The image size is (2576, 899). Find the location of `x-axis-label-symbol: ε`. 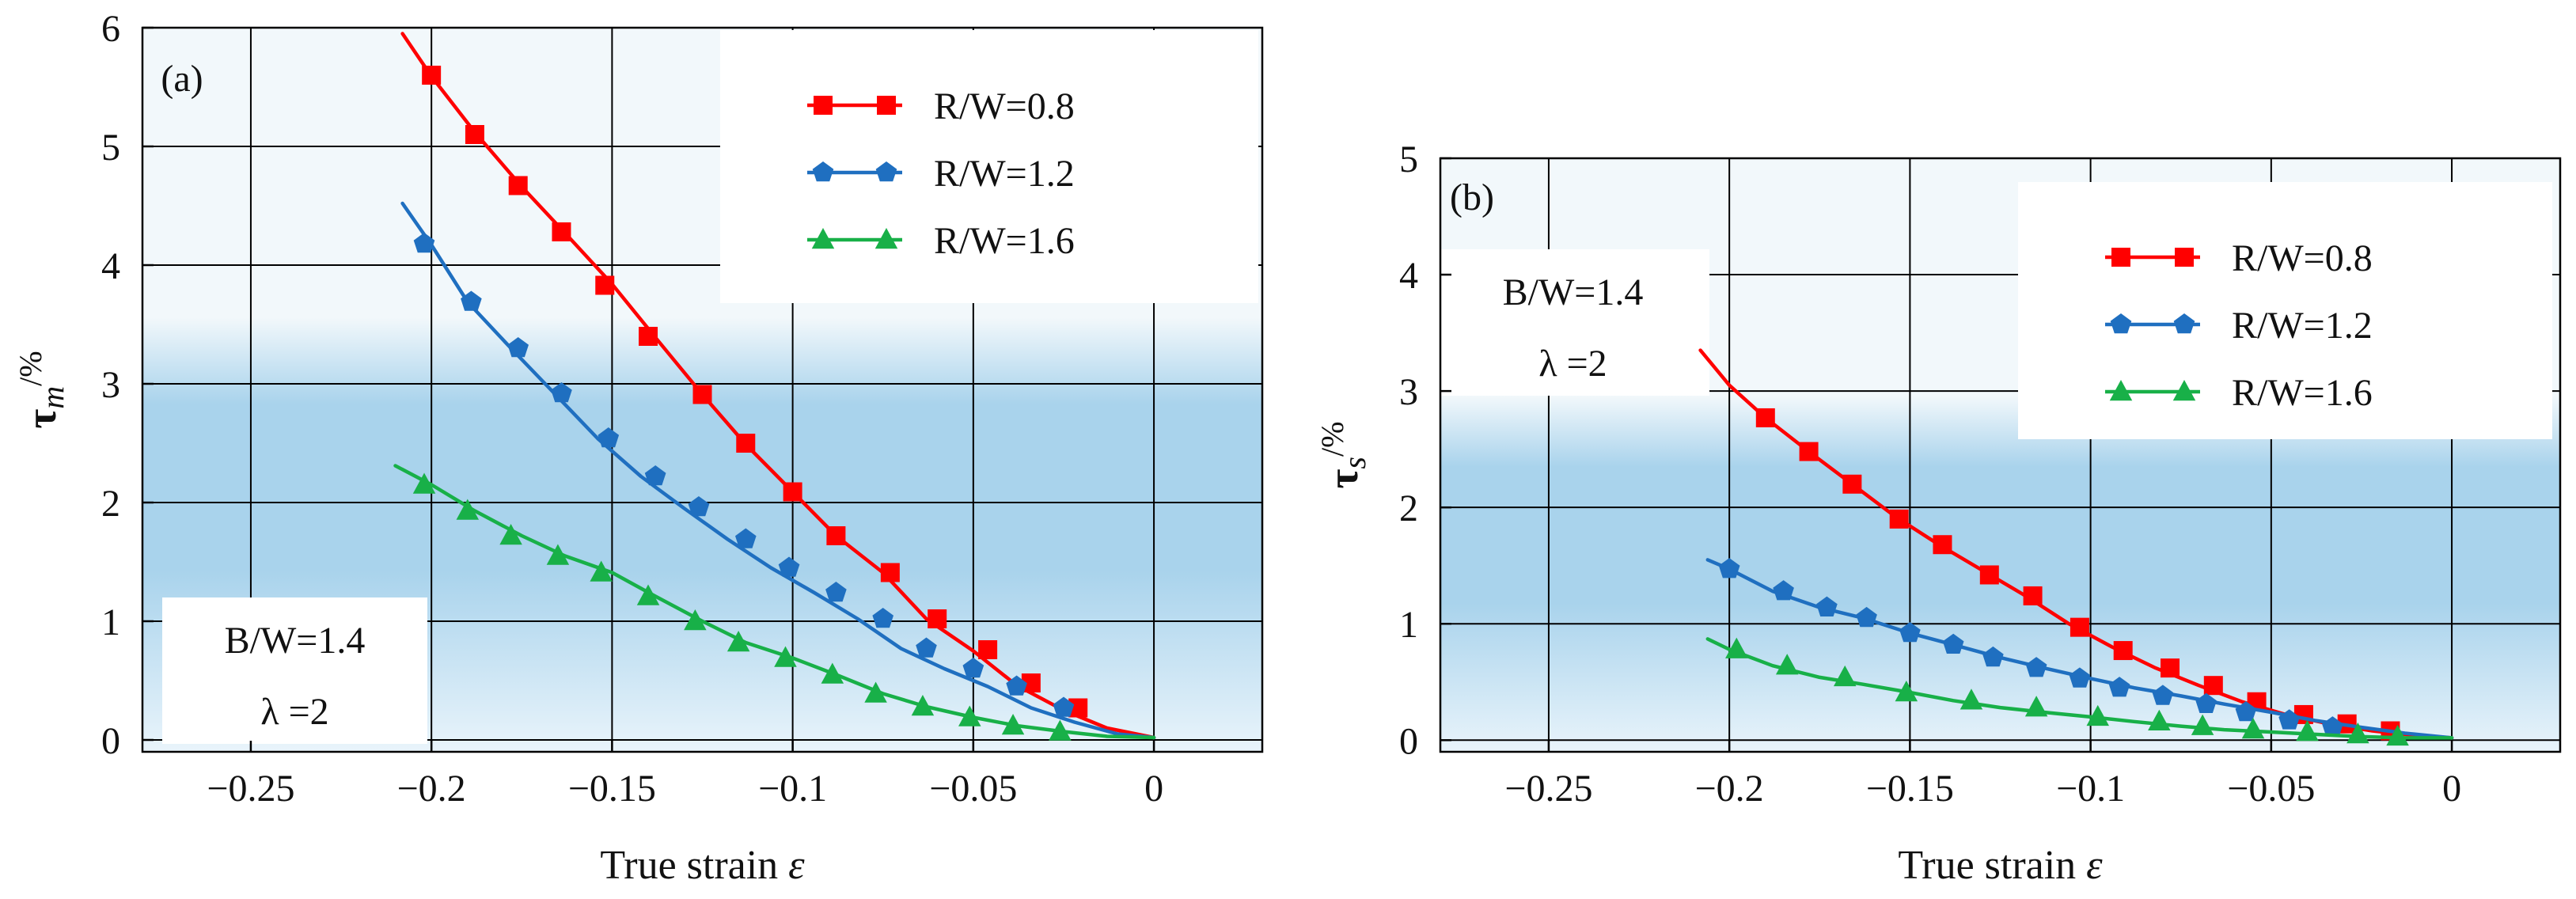

x-axis-label-symbol: ε is located at coordinates (796, 865).